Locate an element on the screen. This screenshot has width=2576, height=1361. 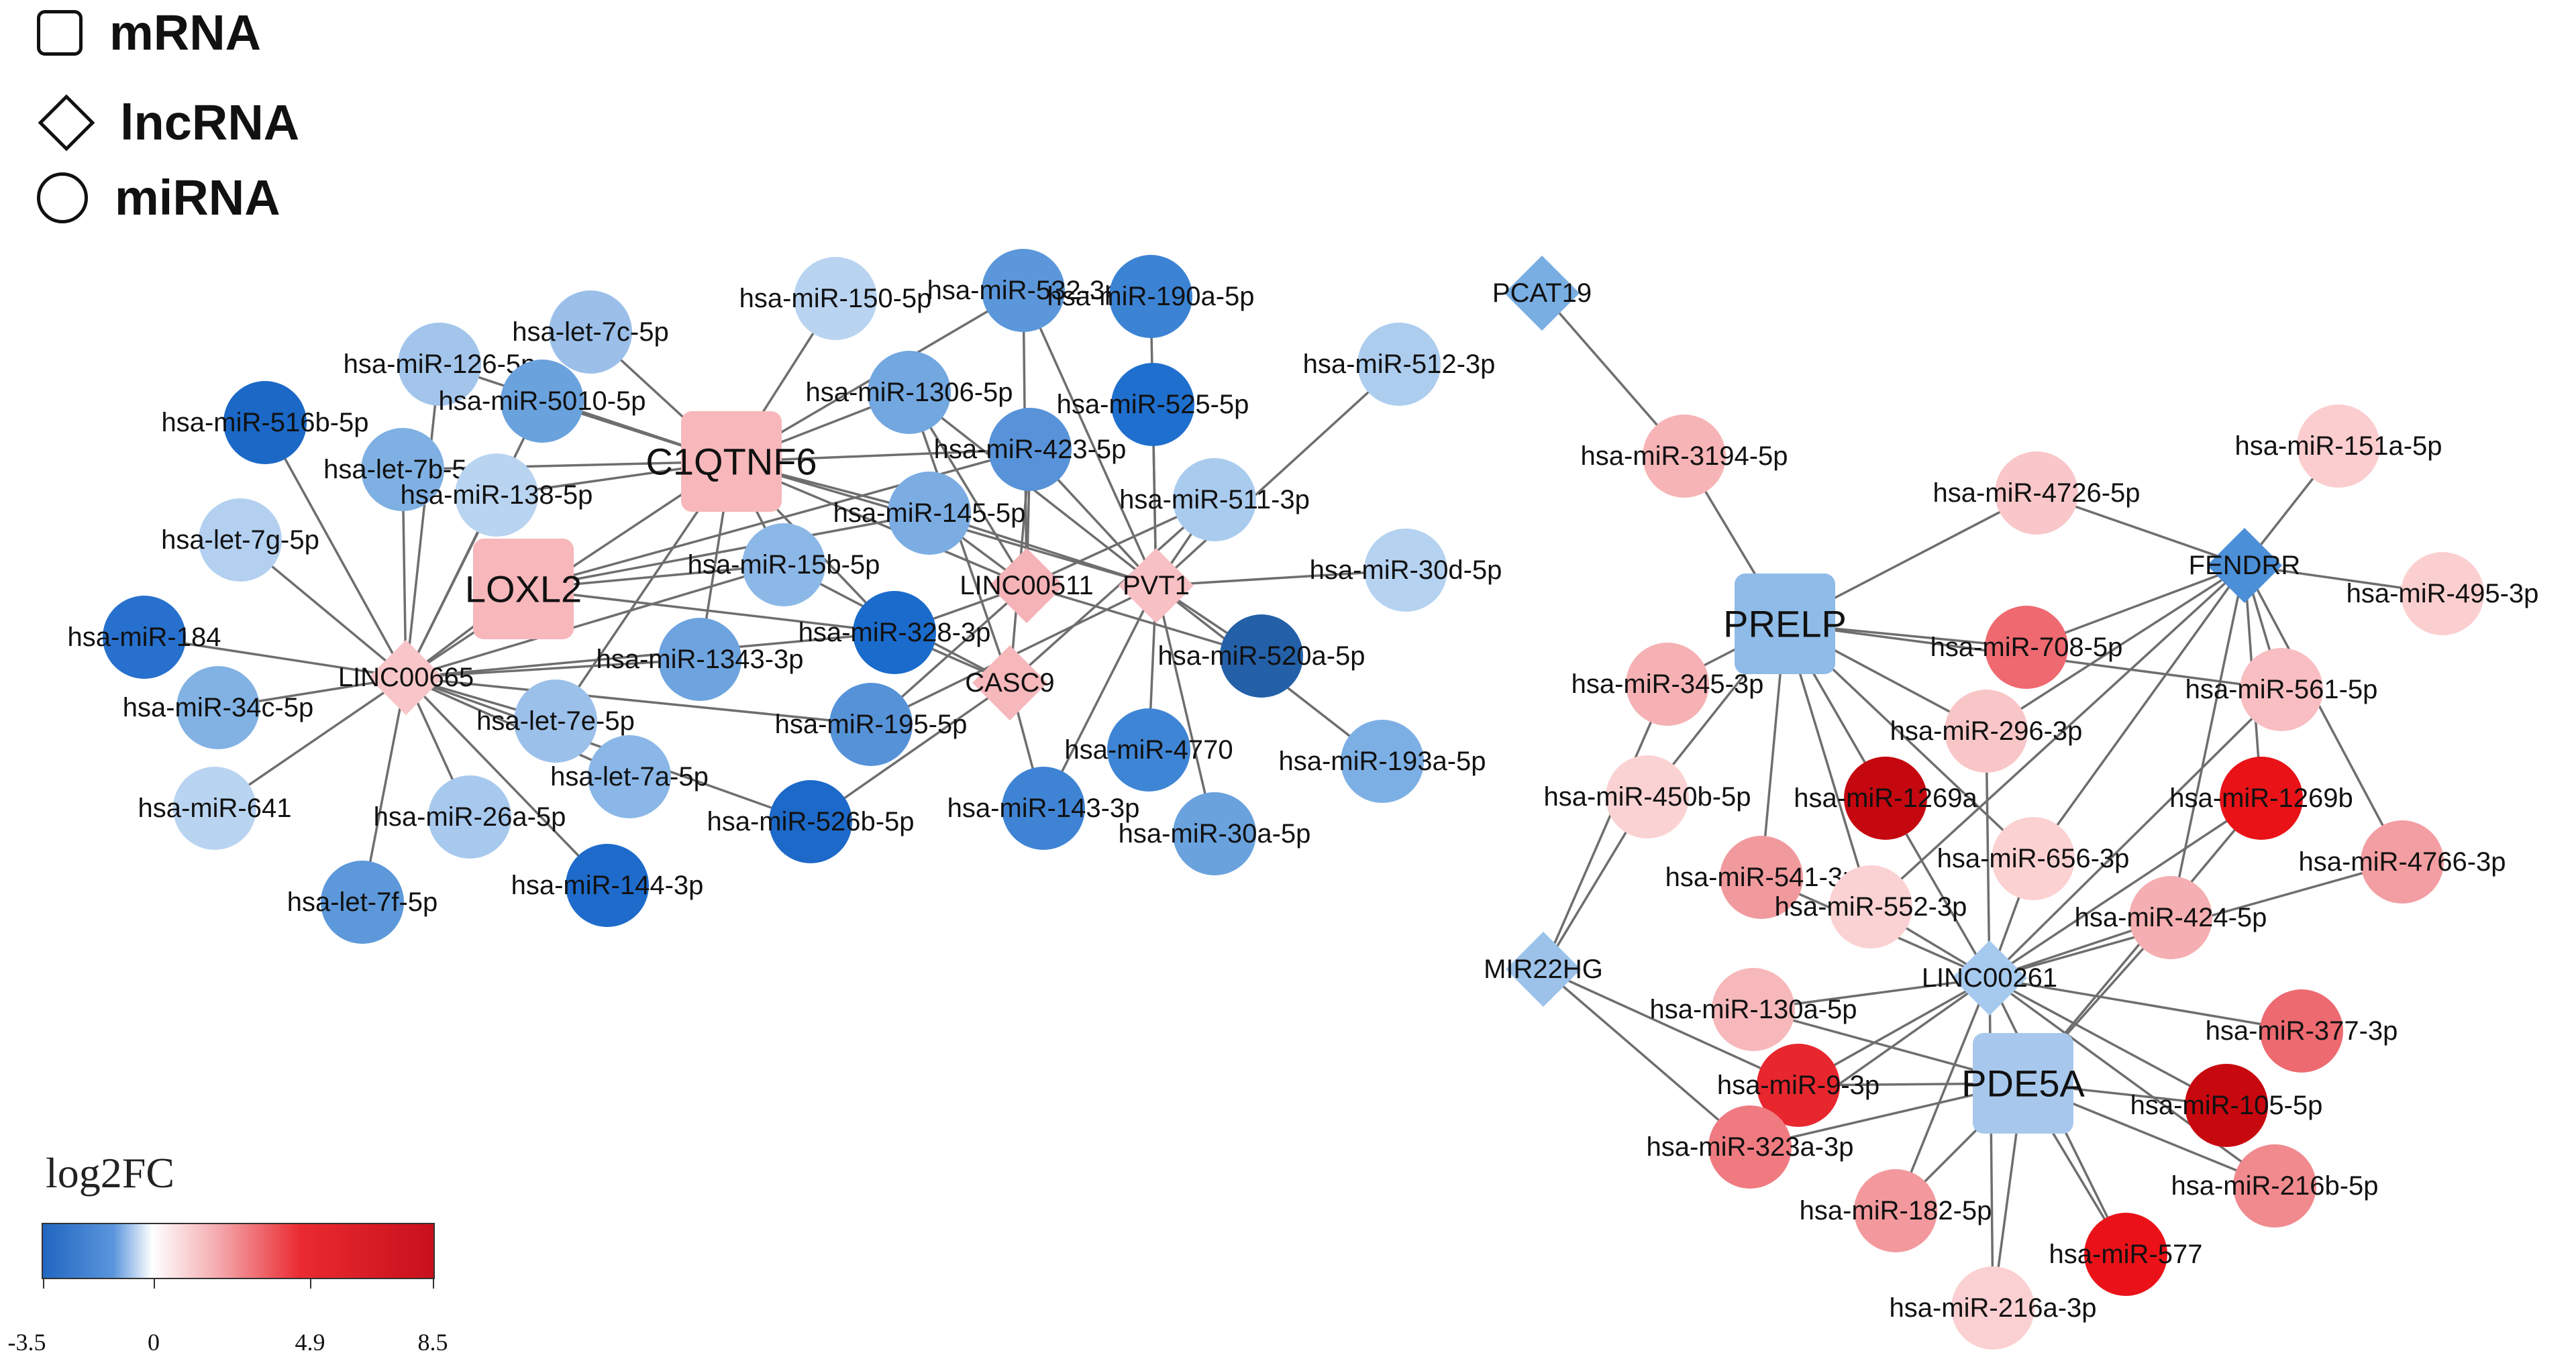
node-hsa-mir-708-5p: hsa-miR-708-5p is located at coordinates (2026, 647).